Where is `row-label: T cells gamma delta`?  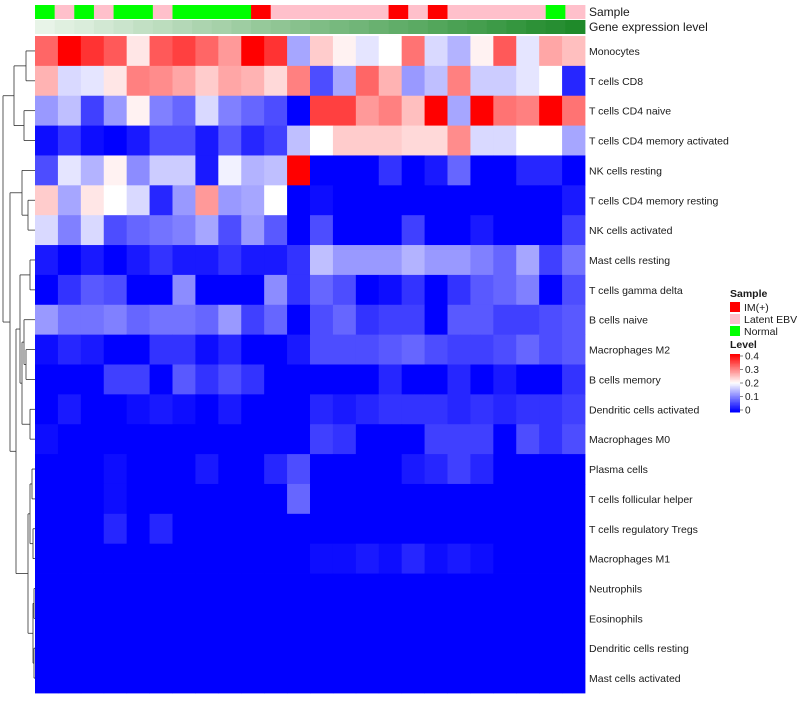
row-label: T cells gamma delta is located at coordinates (636, 291).